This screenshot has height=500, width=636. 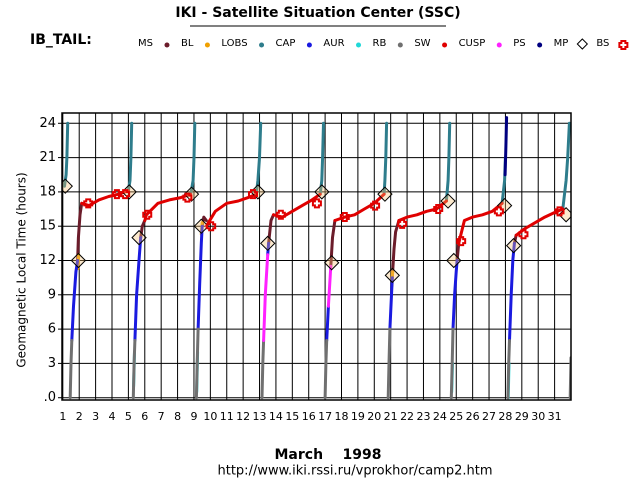 What do you see at coordinates (111, 416) in the screenshot?
I see `x-tick-label: 4` at bounding box center [111, 416].